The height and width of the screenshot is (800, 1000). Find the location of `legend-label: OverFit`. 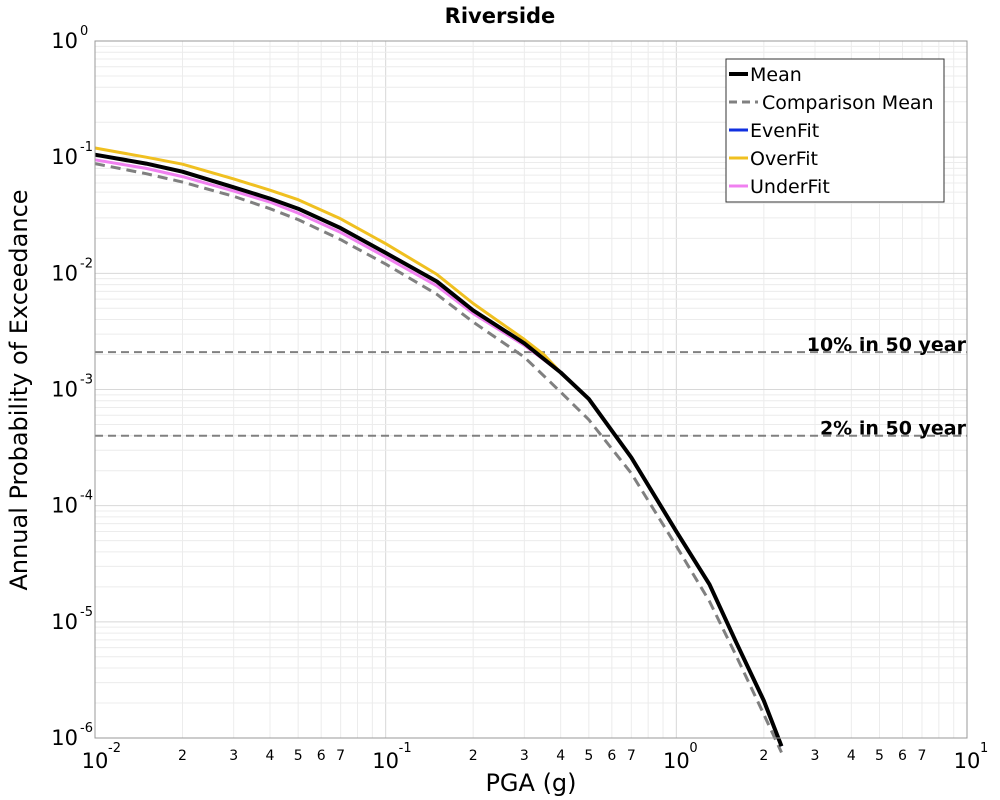

legend-label: OverFit is located at coordinates (784, 159).